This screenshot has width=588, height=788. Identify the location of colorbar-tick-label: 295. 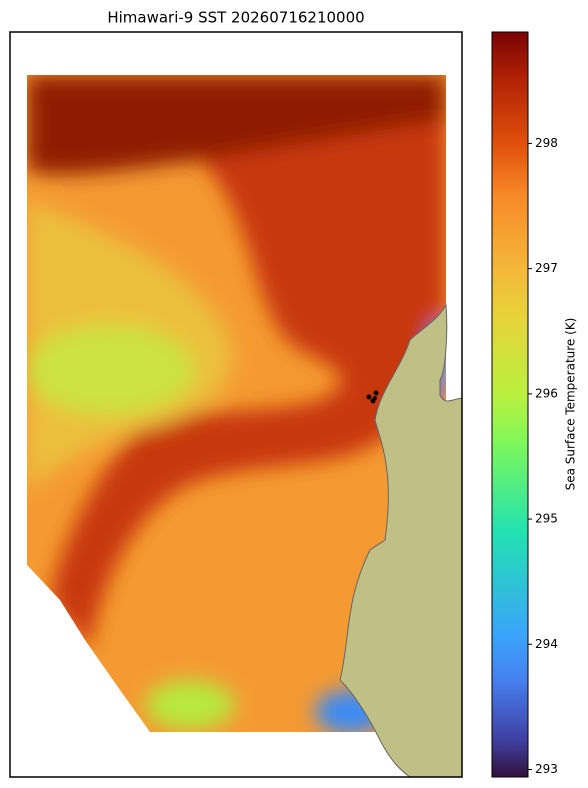
(546, 519).